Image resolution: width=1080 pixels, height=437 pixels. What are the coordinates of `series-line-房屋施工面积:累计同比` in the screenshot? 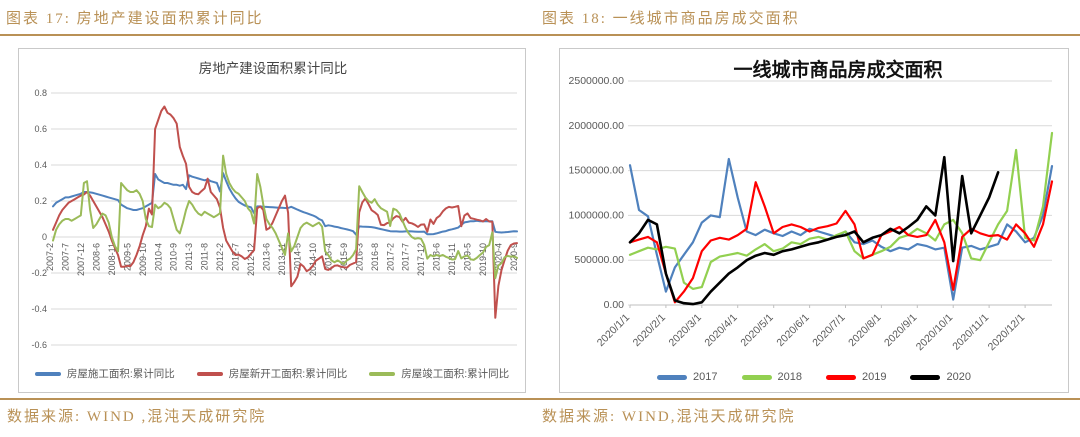 It's located at (285, 204).